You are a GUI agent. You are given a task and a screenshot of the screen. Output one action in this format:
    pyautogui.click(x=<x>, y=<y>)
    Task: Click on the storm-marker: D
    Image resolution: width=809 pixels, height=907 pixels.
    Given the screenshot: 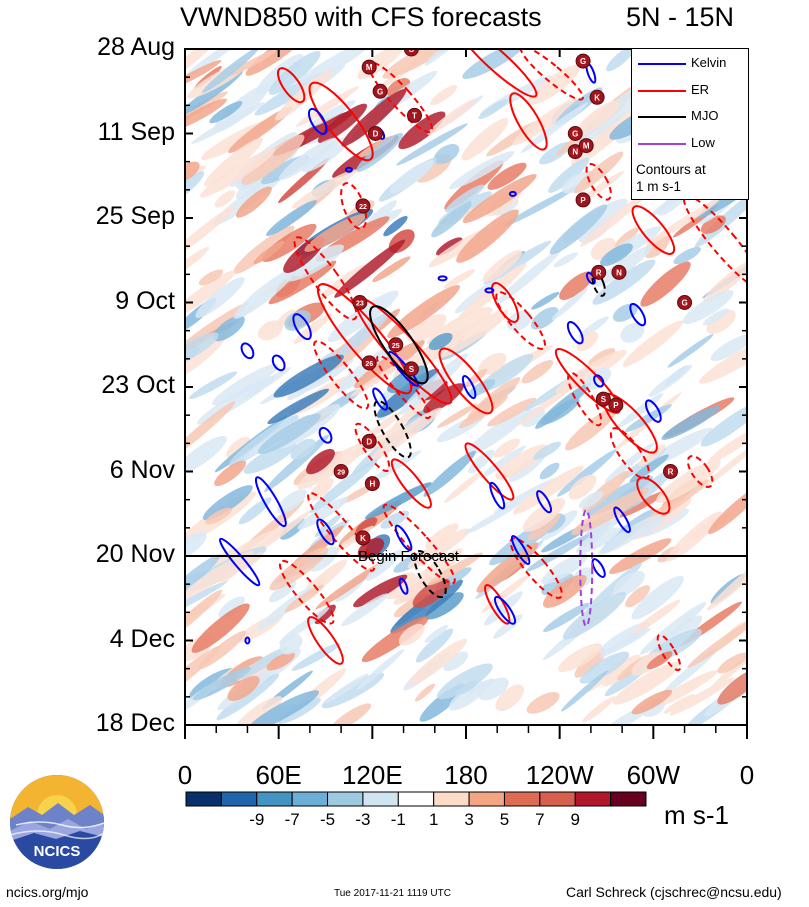 What is the action you would take?
    pyautogui.click(x=369, y=441)
    